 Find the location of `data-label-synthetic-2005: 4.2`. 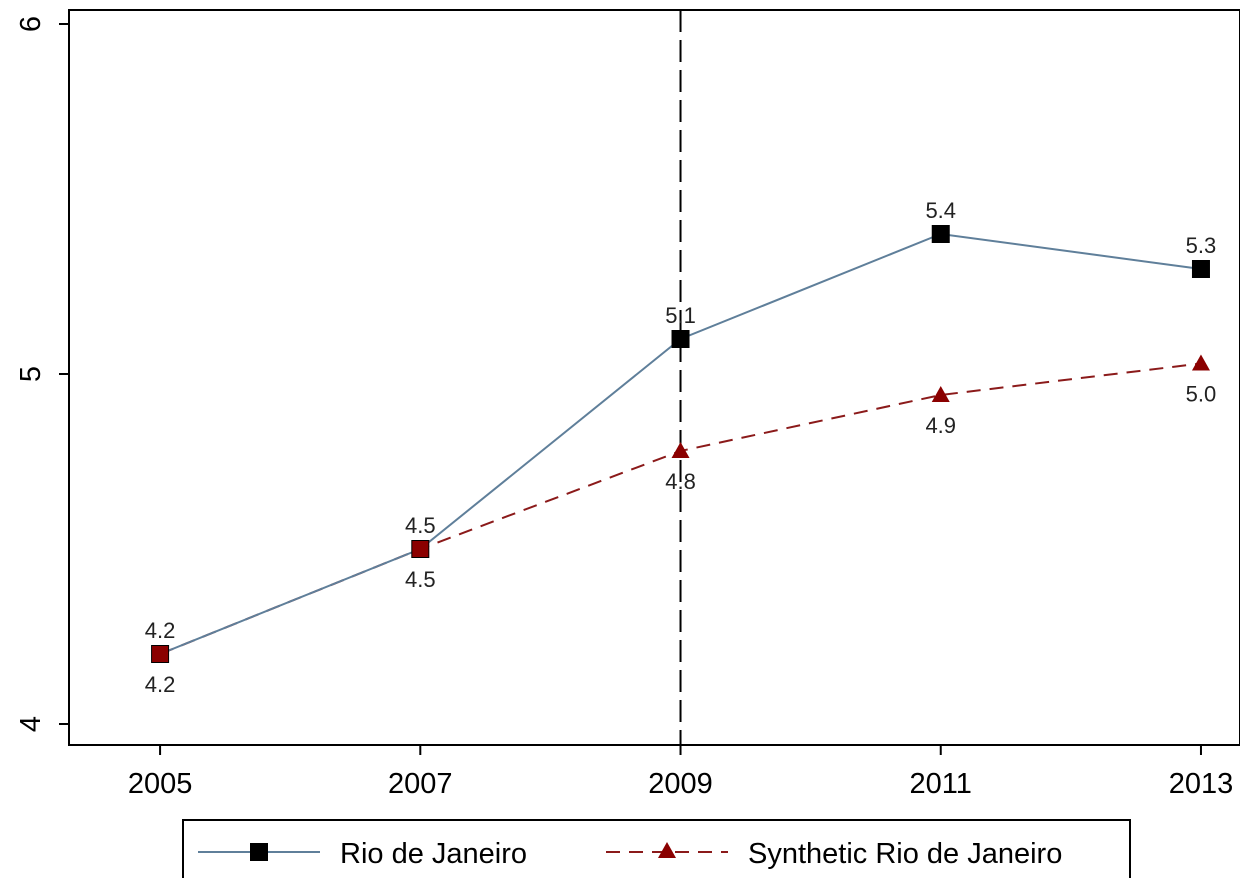

data-label-synthetic-2005: 4.2 is located at coordinates (160, 684).